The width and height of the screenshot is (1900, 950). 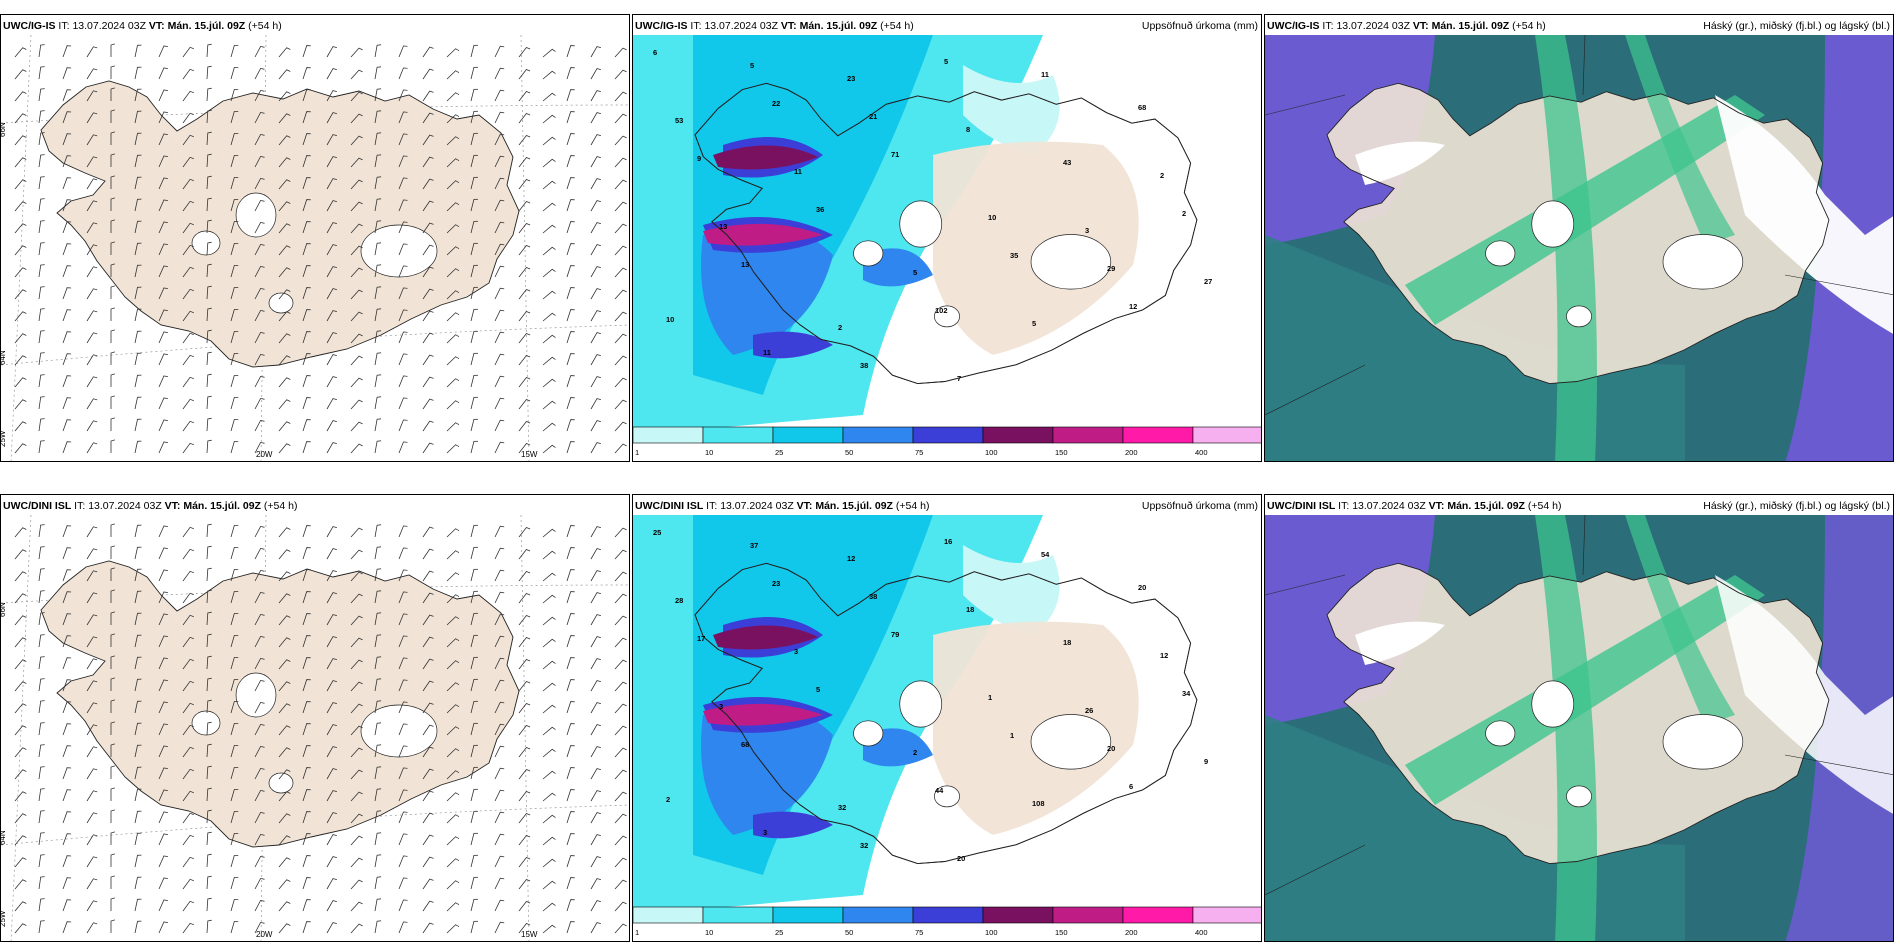 I want to click on precip-value: 9, so click(x=699, y=158).